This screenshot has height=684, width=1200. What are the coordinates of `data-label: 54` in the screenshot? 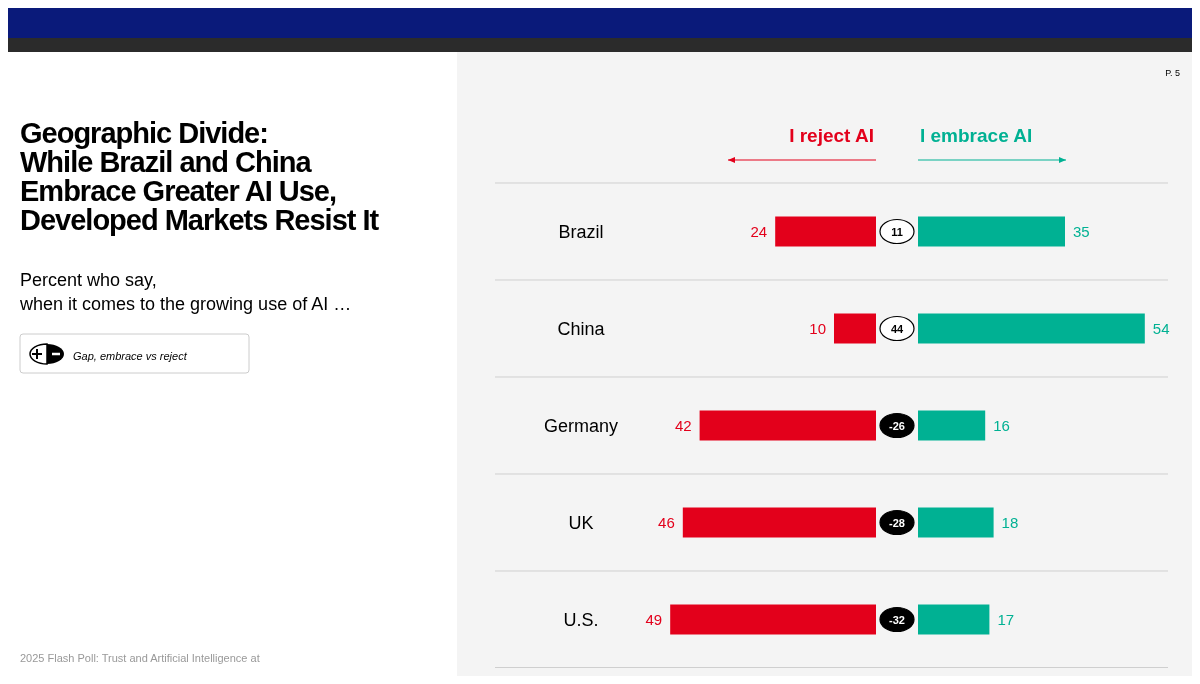 It's located at (1161, 328).